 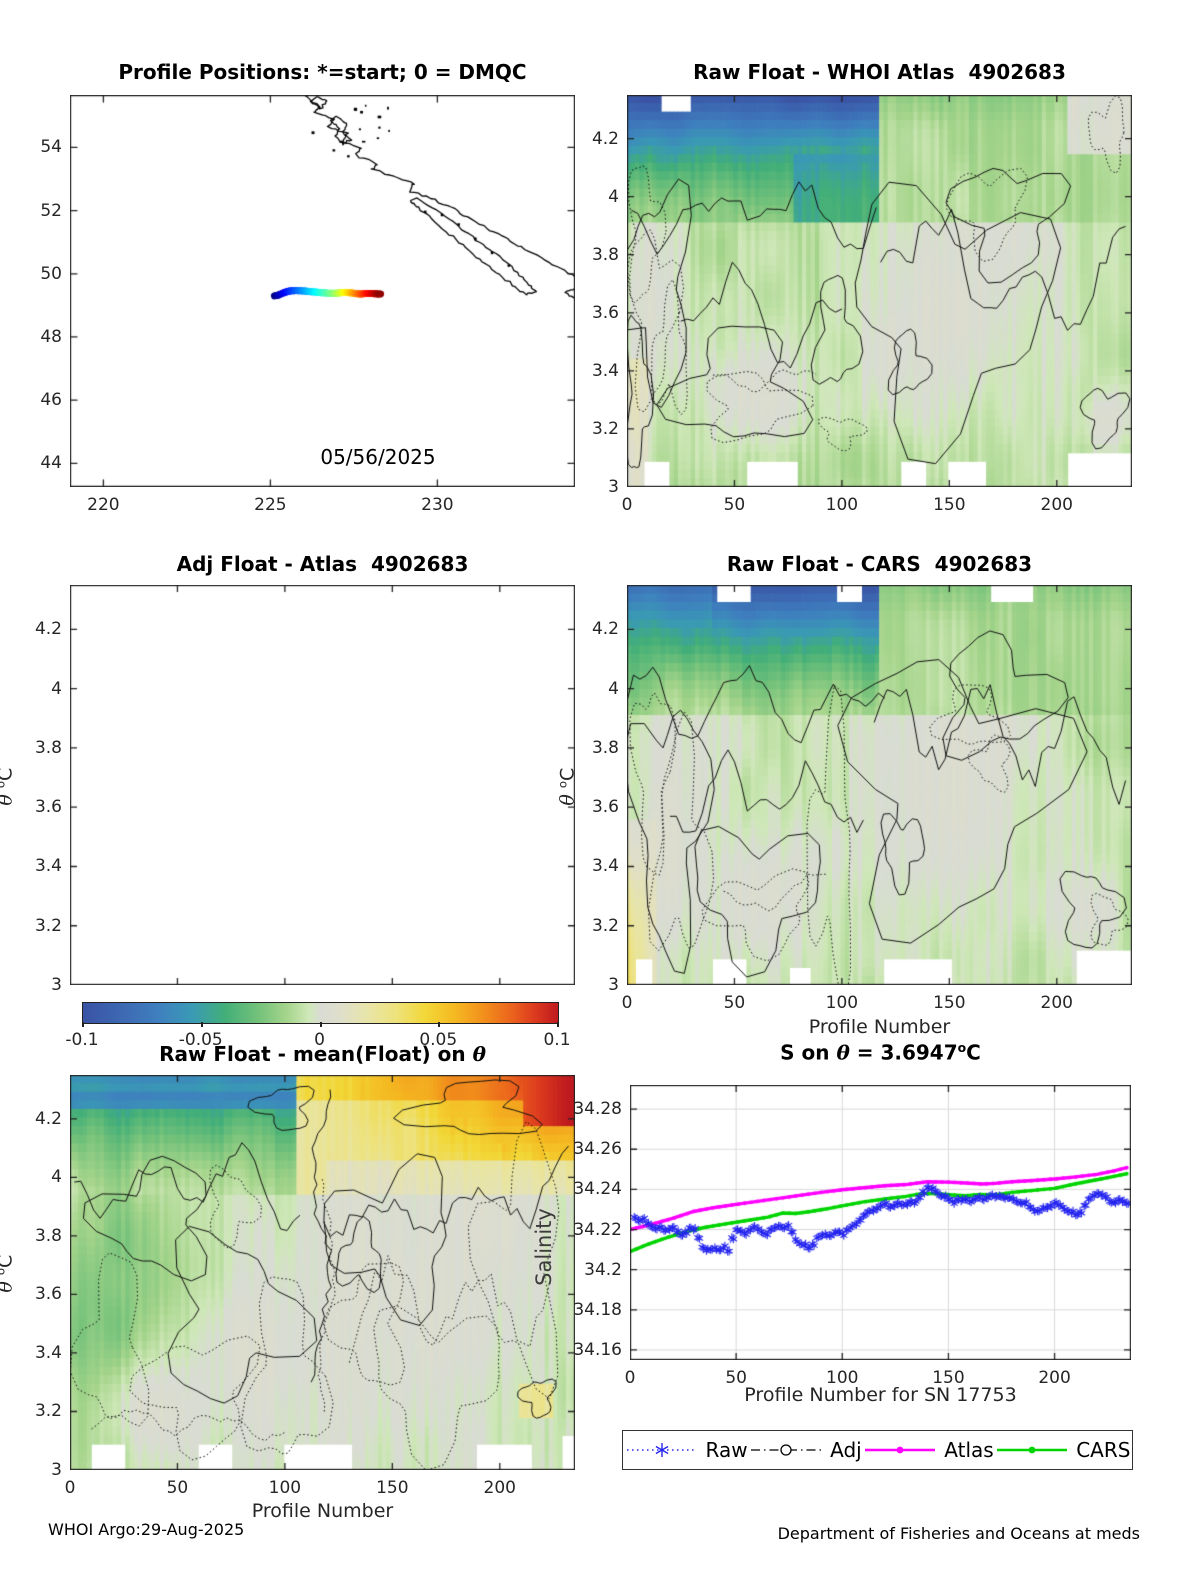 What do you see at coordinates (378, 457) in the screenshot?
I see `map-date-label: 05/56/2025` at bounding box center [378, 457].